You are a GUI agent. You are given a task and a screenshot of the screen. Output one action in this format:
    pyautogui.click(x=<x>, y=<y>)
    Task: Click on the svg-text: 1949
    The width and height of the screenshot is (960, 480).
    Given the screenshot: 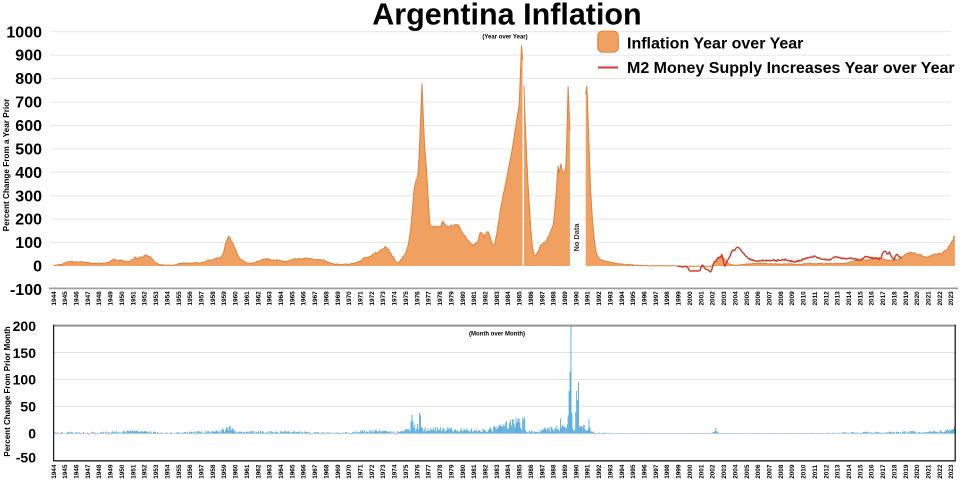 What is the action you would take?
    pyautogui.click(x=111, y=471)
    